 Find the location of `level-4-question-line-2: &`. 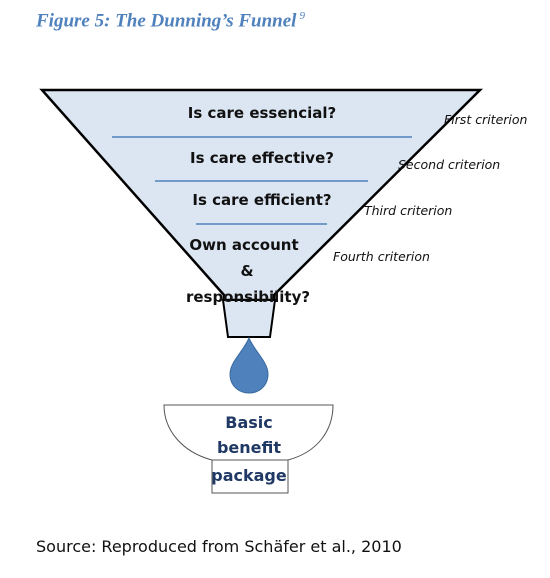

level-4-question-line-2: & is located at coordinates (247, 271).